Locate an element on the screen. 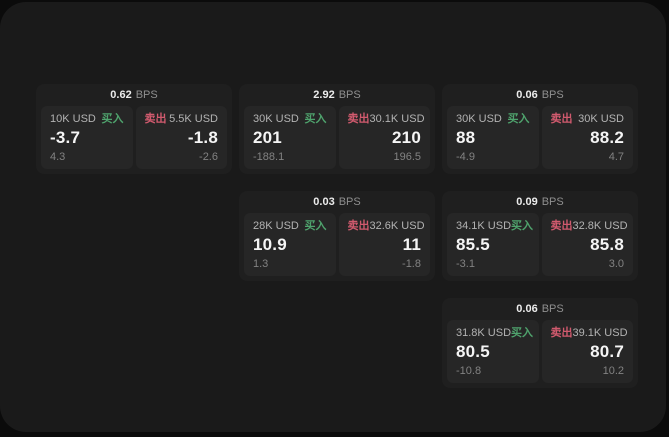  sell-panel-top: 卖出 5.5K USD is located at coordinates (182, 119).